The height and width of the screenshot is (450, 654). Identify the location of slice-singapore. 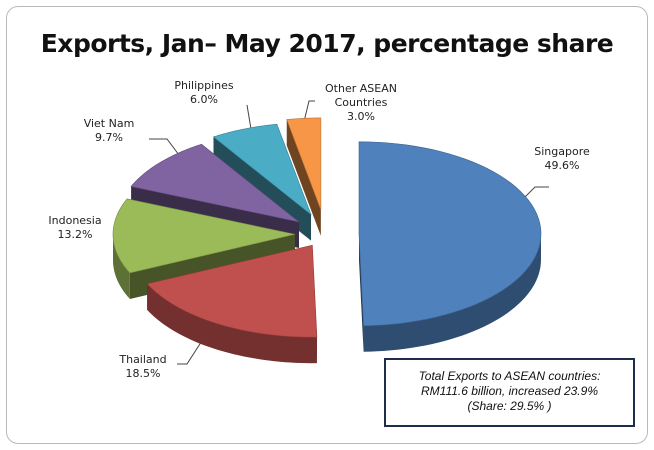
(450, 246).